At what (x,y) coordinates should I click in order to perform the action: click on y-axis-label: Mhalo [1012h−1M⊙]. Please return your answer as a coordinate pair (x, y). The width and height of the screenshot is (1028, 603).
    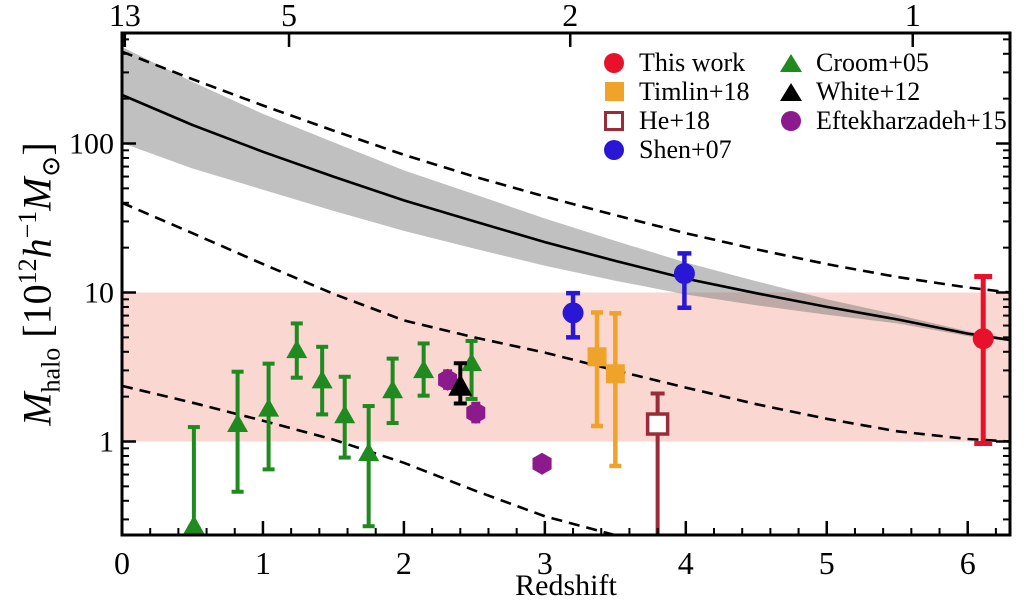
    Looking at the image, I should click on (39, 284).